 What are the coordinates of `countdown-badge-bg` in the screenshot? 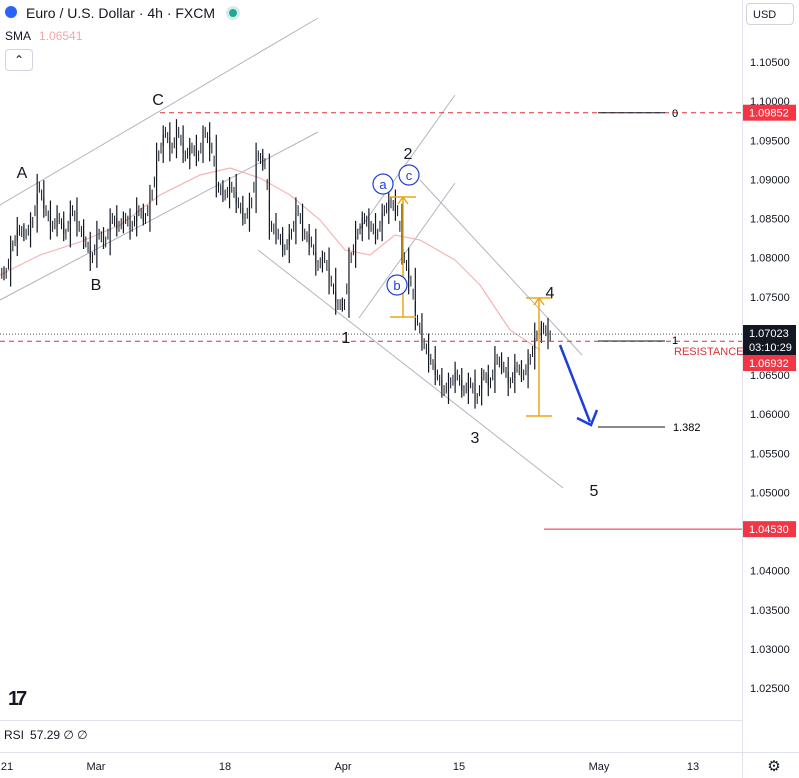 It's located at (769, 347).